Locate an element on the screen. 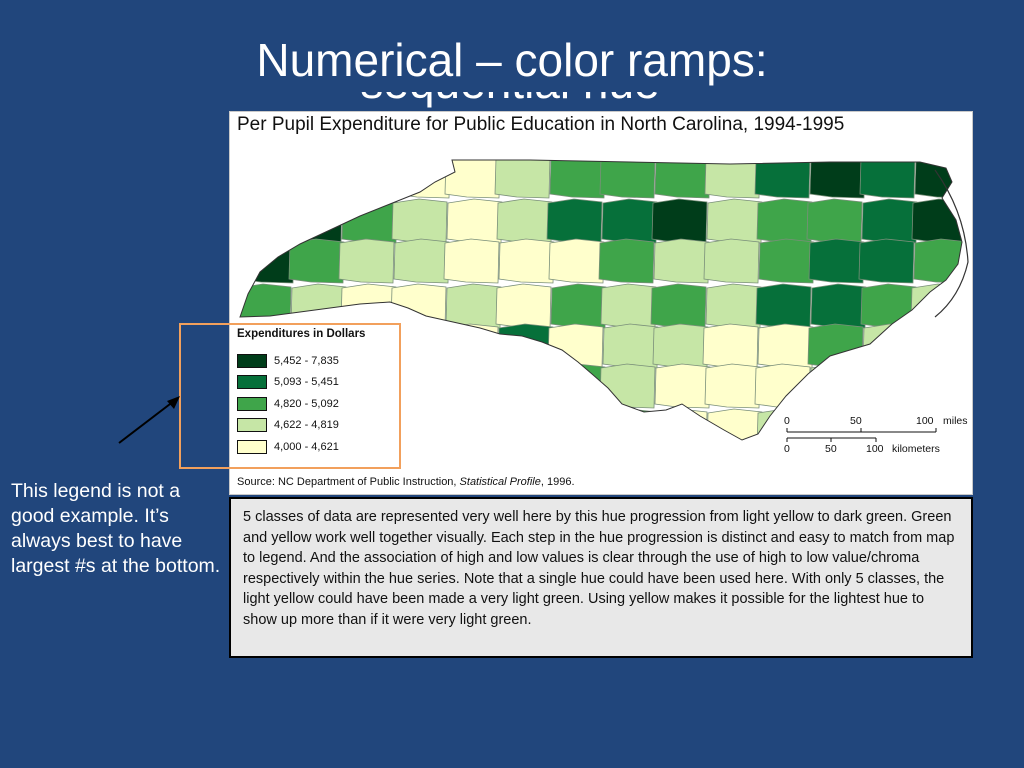 This screenshot has width=1024, height=768. scale-miles-50: 50 is located at coordinates (856, 421).